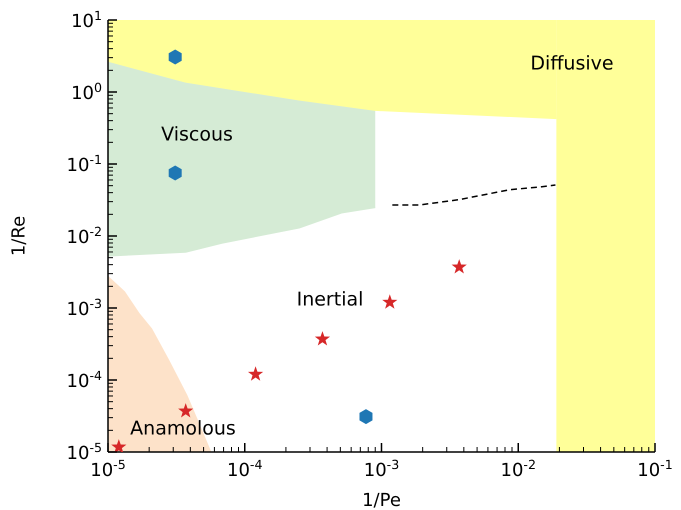  Describe the element at coordinates (86, 92) in the screenshot. I see `y-tick-label: 10$^{0}$` at that location.